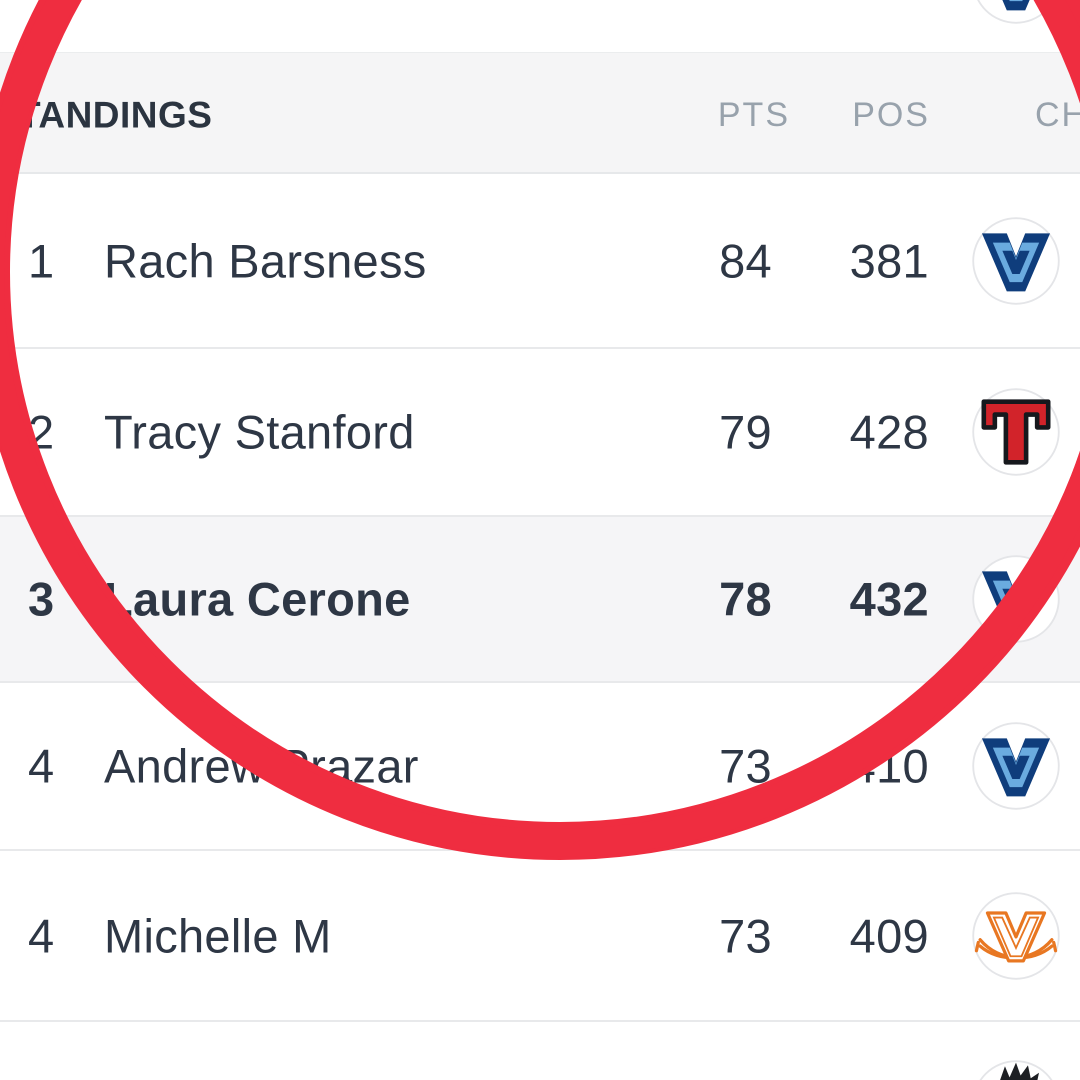  Describe the element at coordinates (1057, 114) in the screenshot. I see `column-header-champ: CH` at that location.